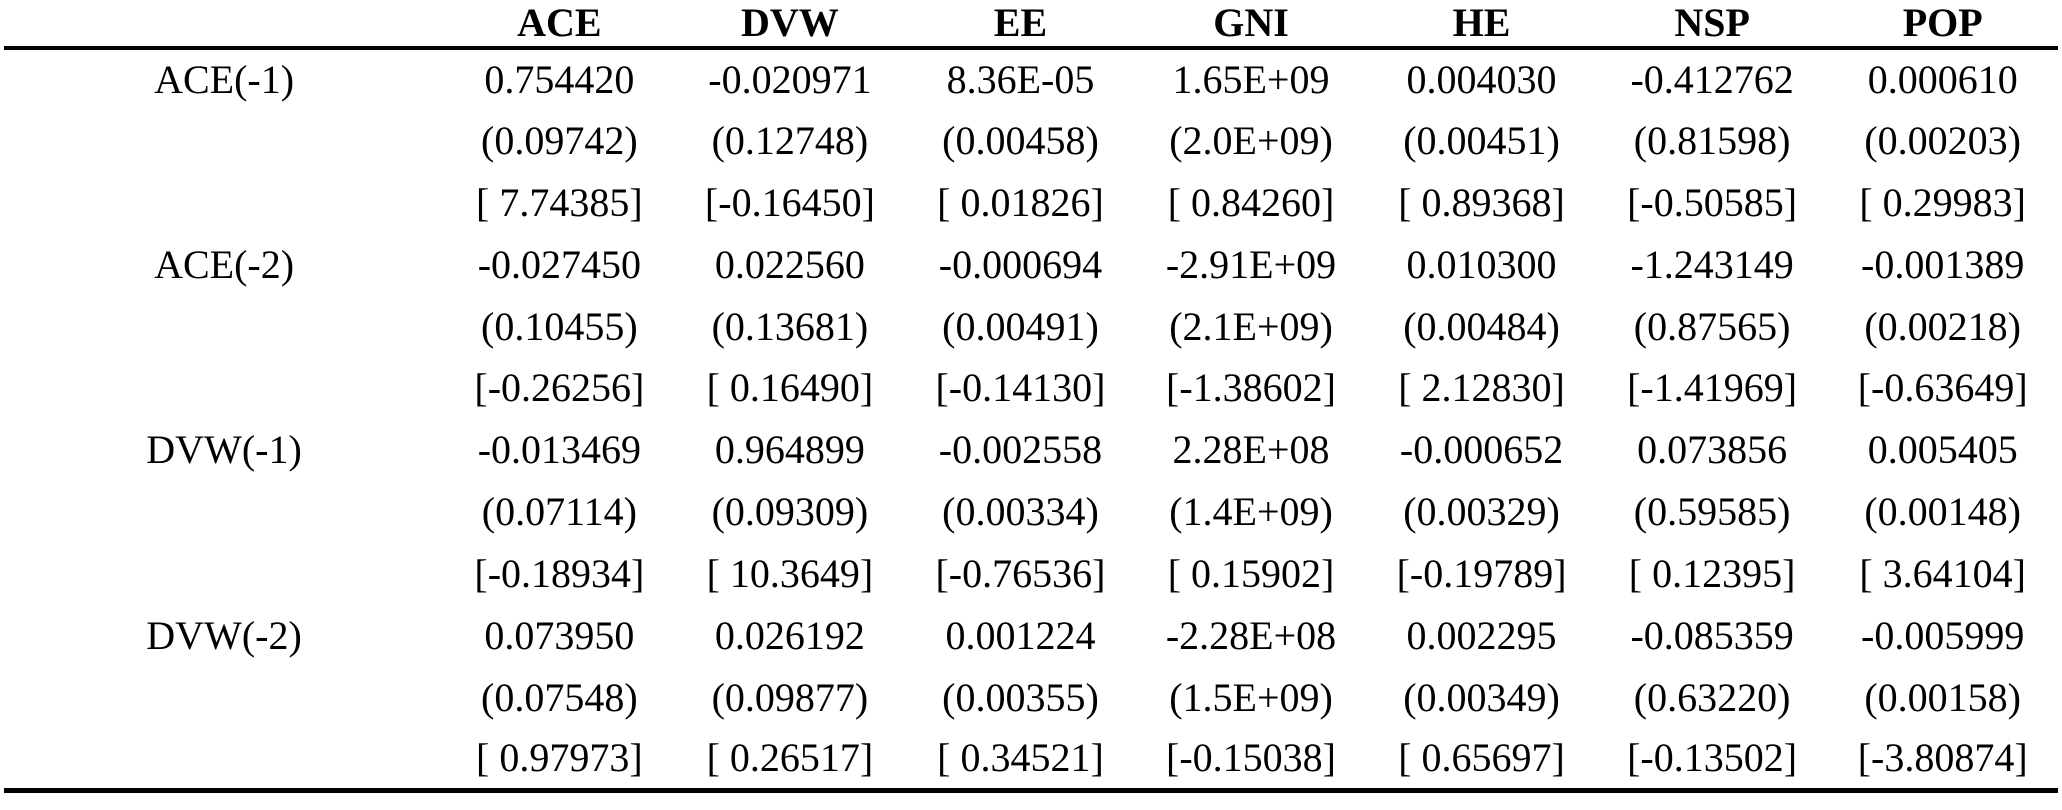 The height and width of the screenshot is (810, 2062). I want to click on coef-cell: -2.91E+09, so click(1251, 264).